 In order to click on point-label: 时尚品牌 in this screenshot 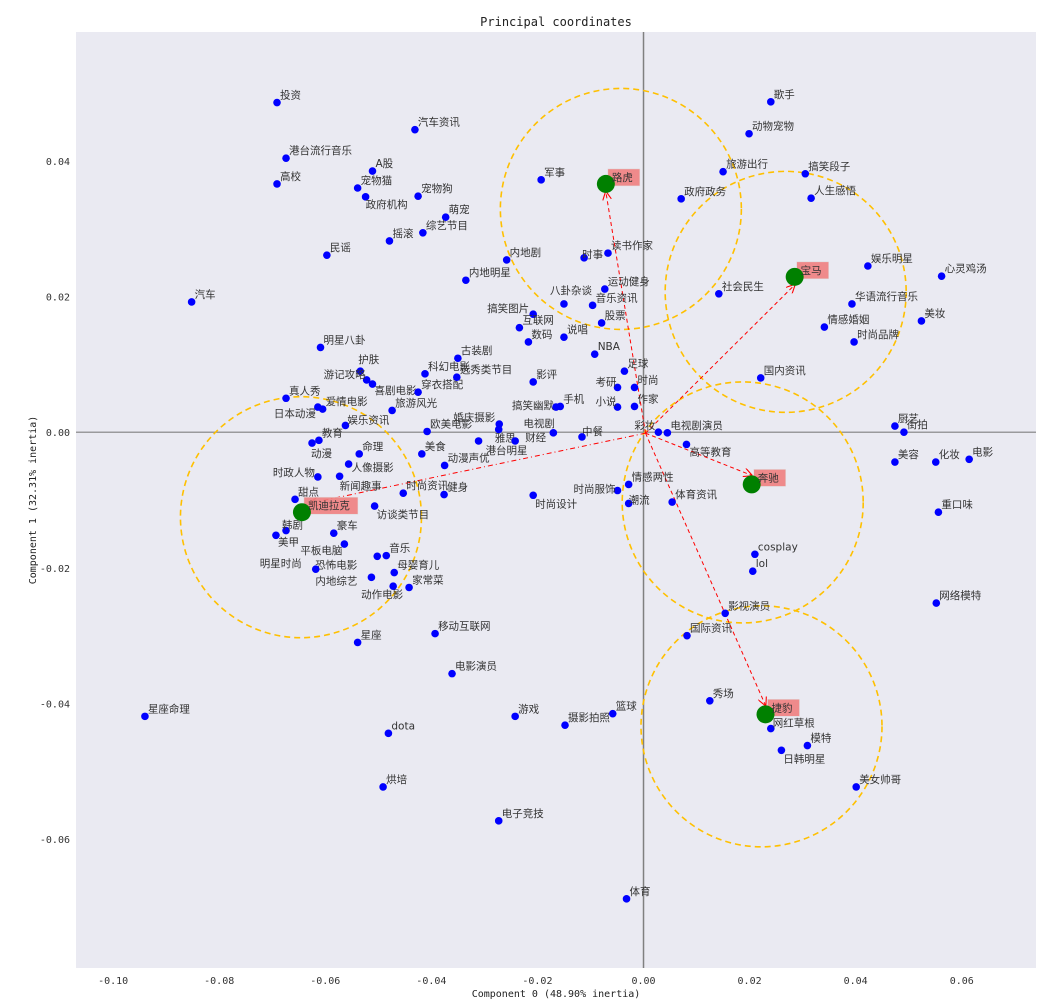, I will do `click(878, 334)`.